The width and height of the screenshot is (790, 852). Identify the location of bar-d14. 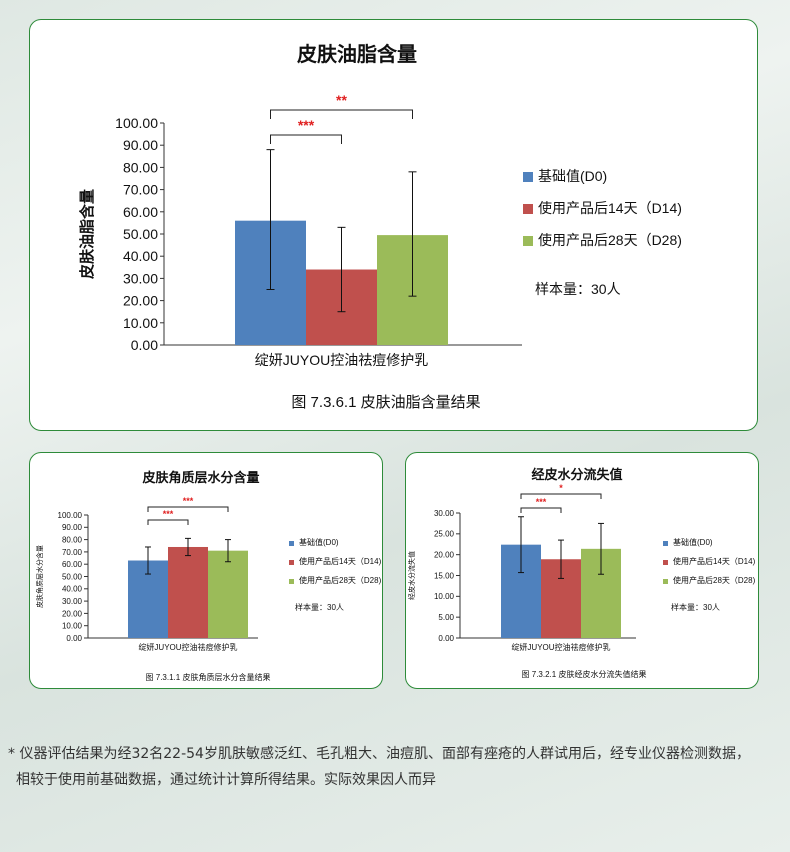
(188, 592).